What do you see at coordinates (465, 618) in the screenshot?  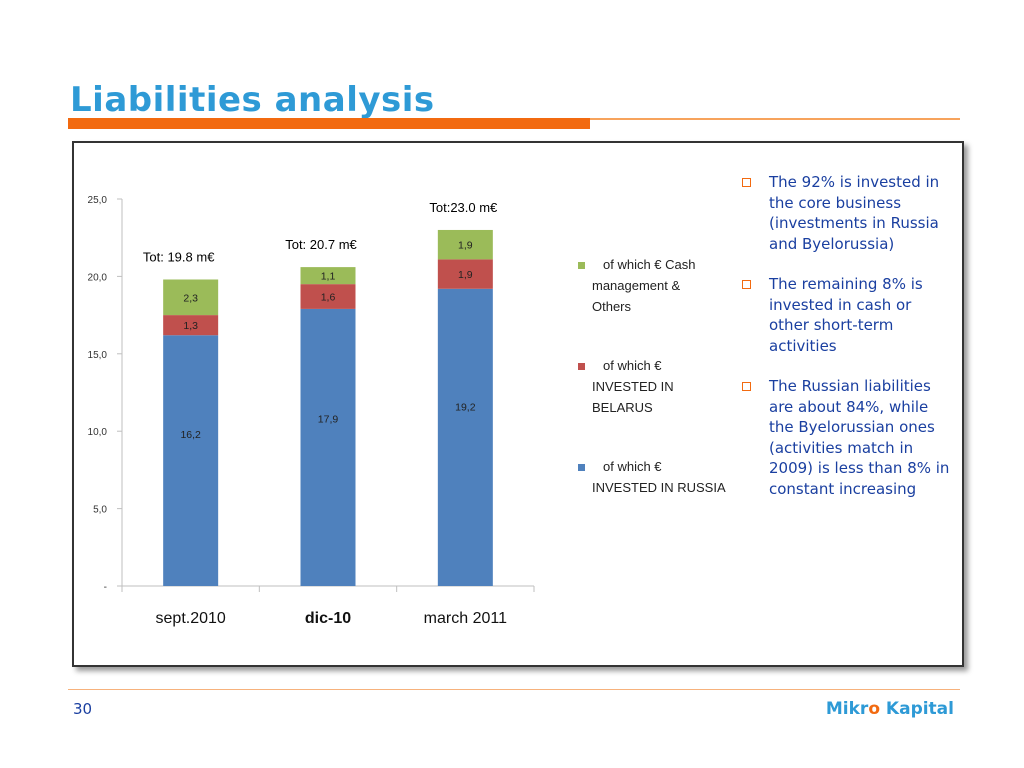 I see `x-category-label: march 2011` at bounding box center [465, 618].